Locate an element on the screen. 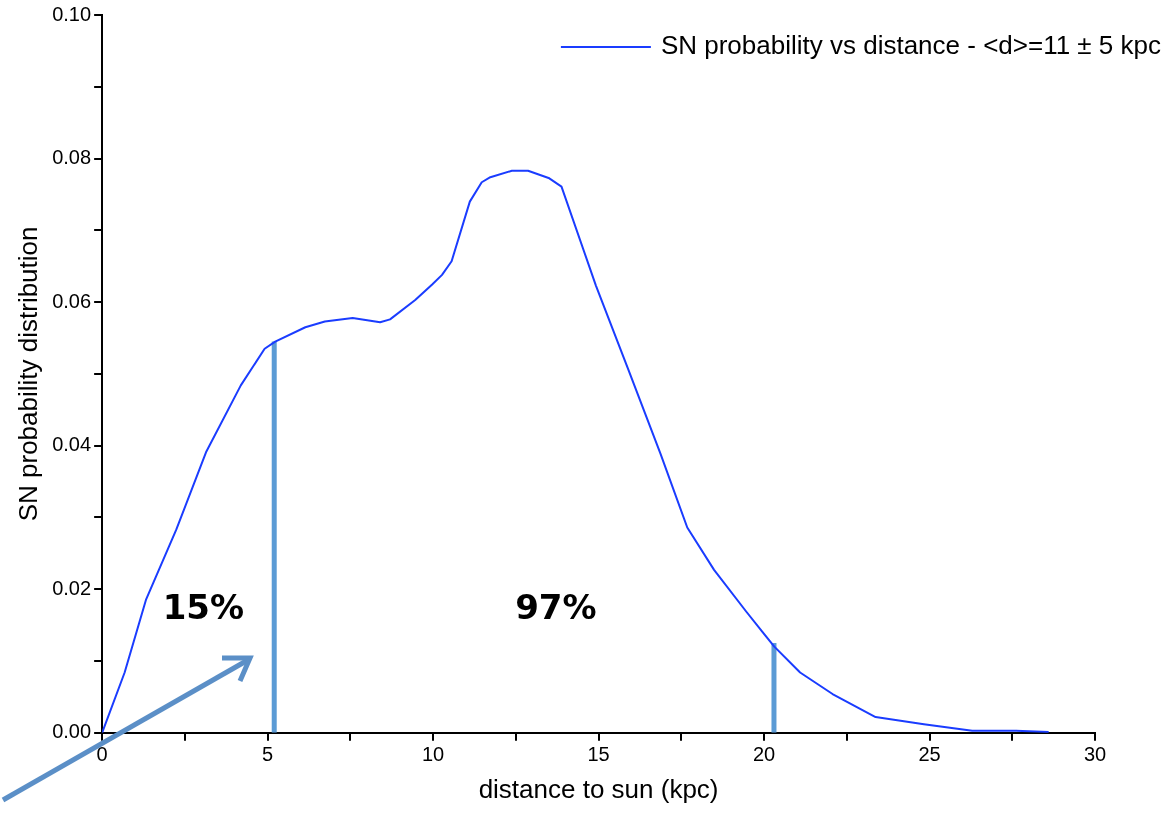  y-tick-label: 0.02 is located at coordinates (72, 587).